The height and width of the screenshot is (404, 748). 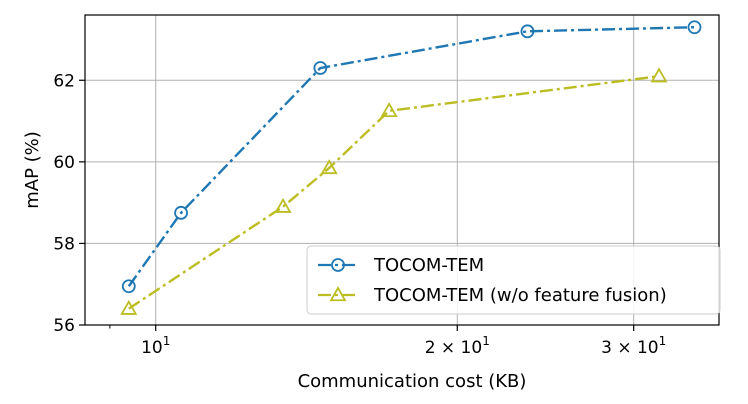 I want to click on legend-box, so click(x=513, y=280).